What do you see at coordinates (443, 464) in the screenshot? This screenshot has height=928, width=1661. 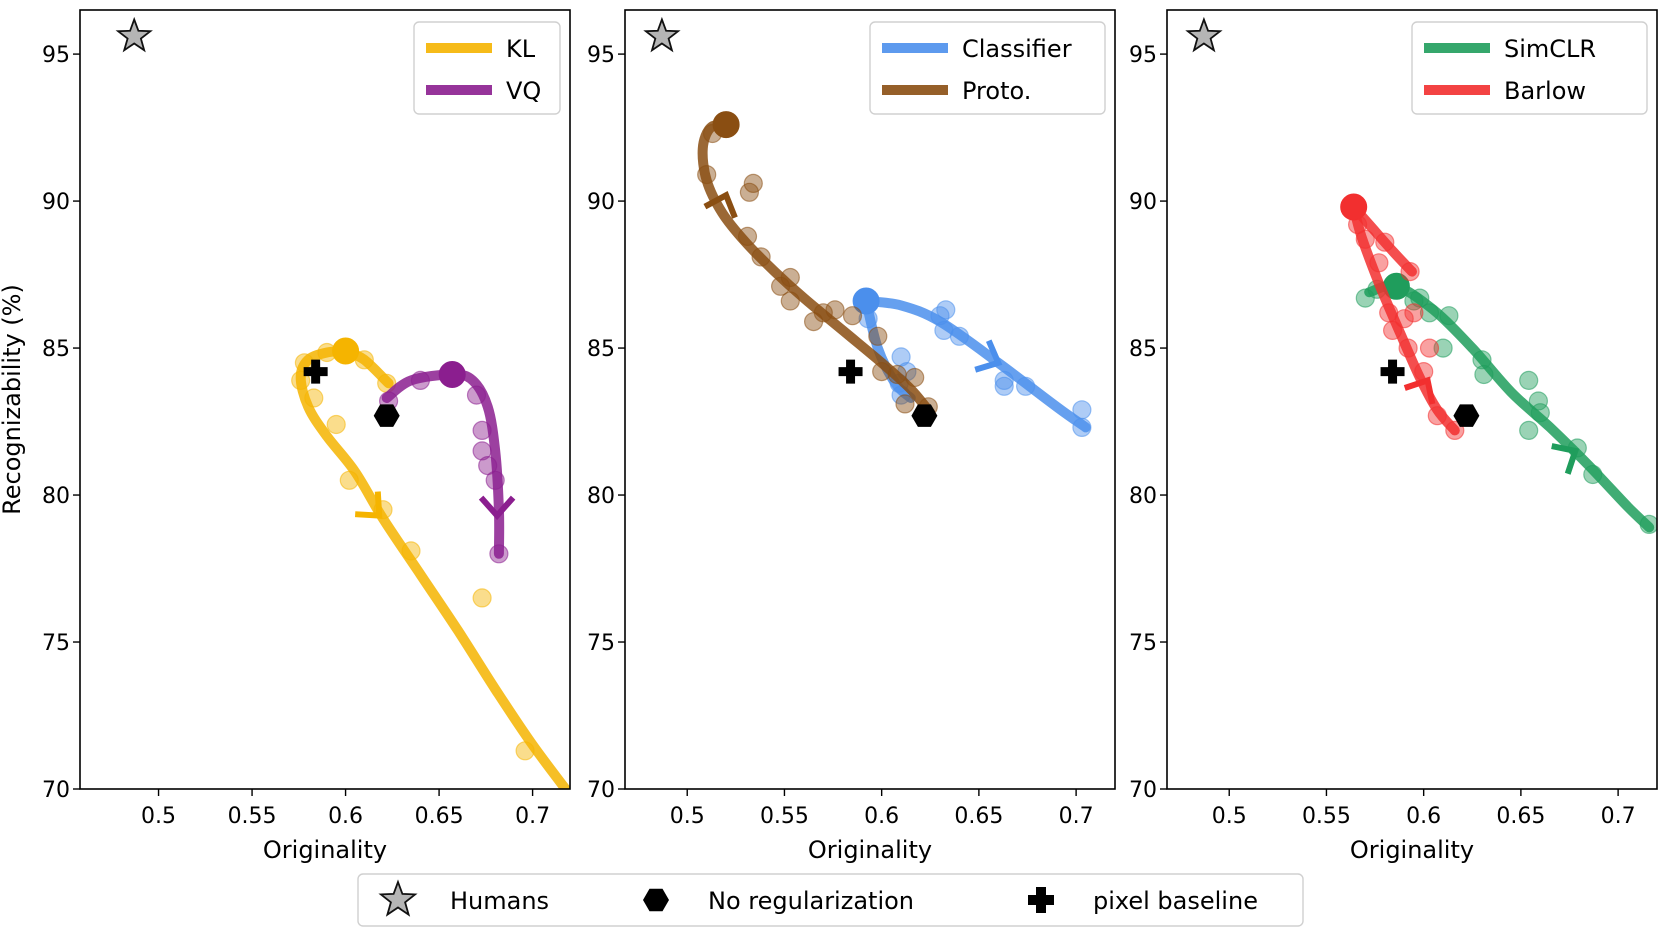 I see `panel-1-series-vq-curve` at bounding box center [443, 464].